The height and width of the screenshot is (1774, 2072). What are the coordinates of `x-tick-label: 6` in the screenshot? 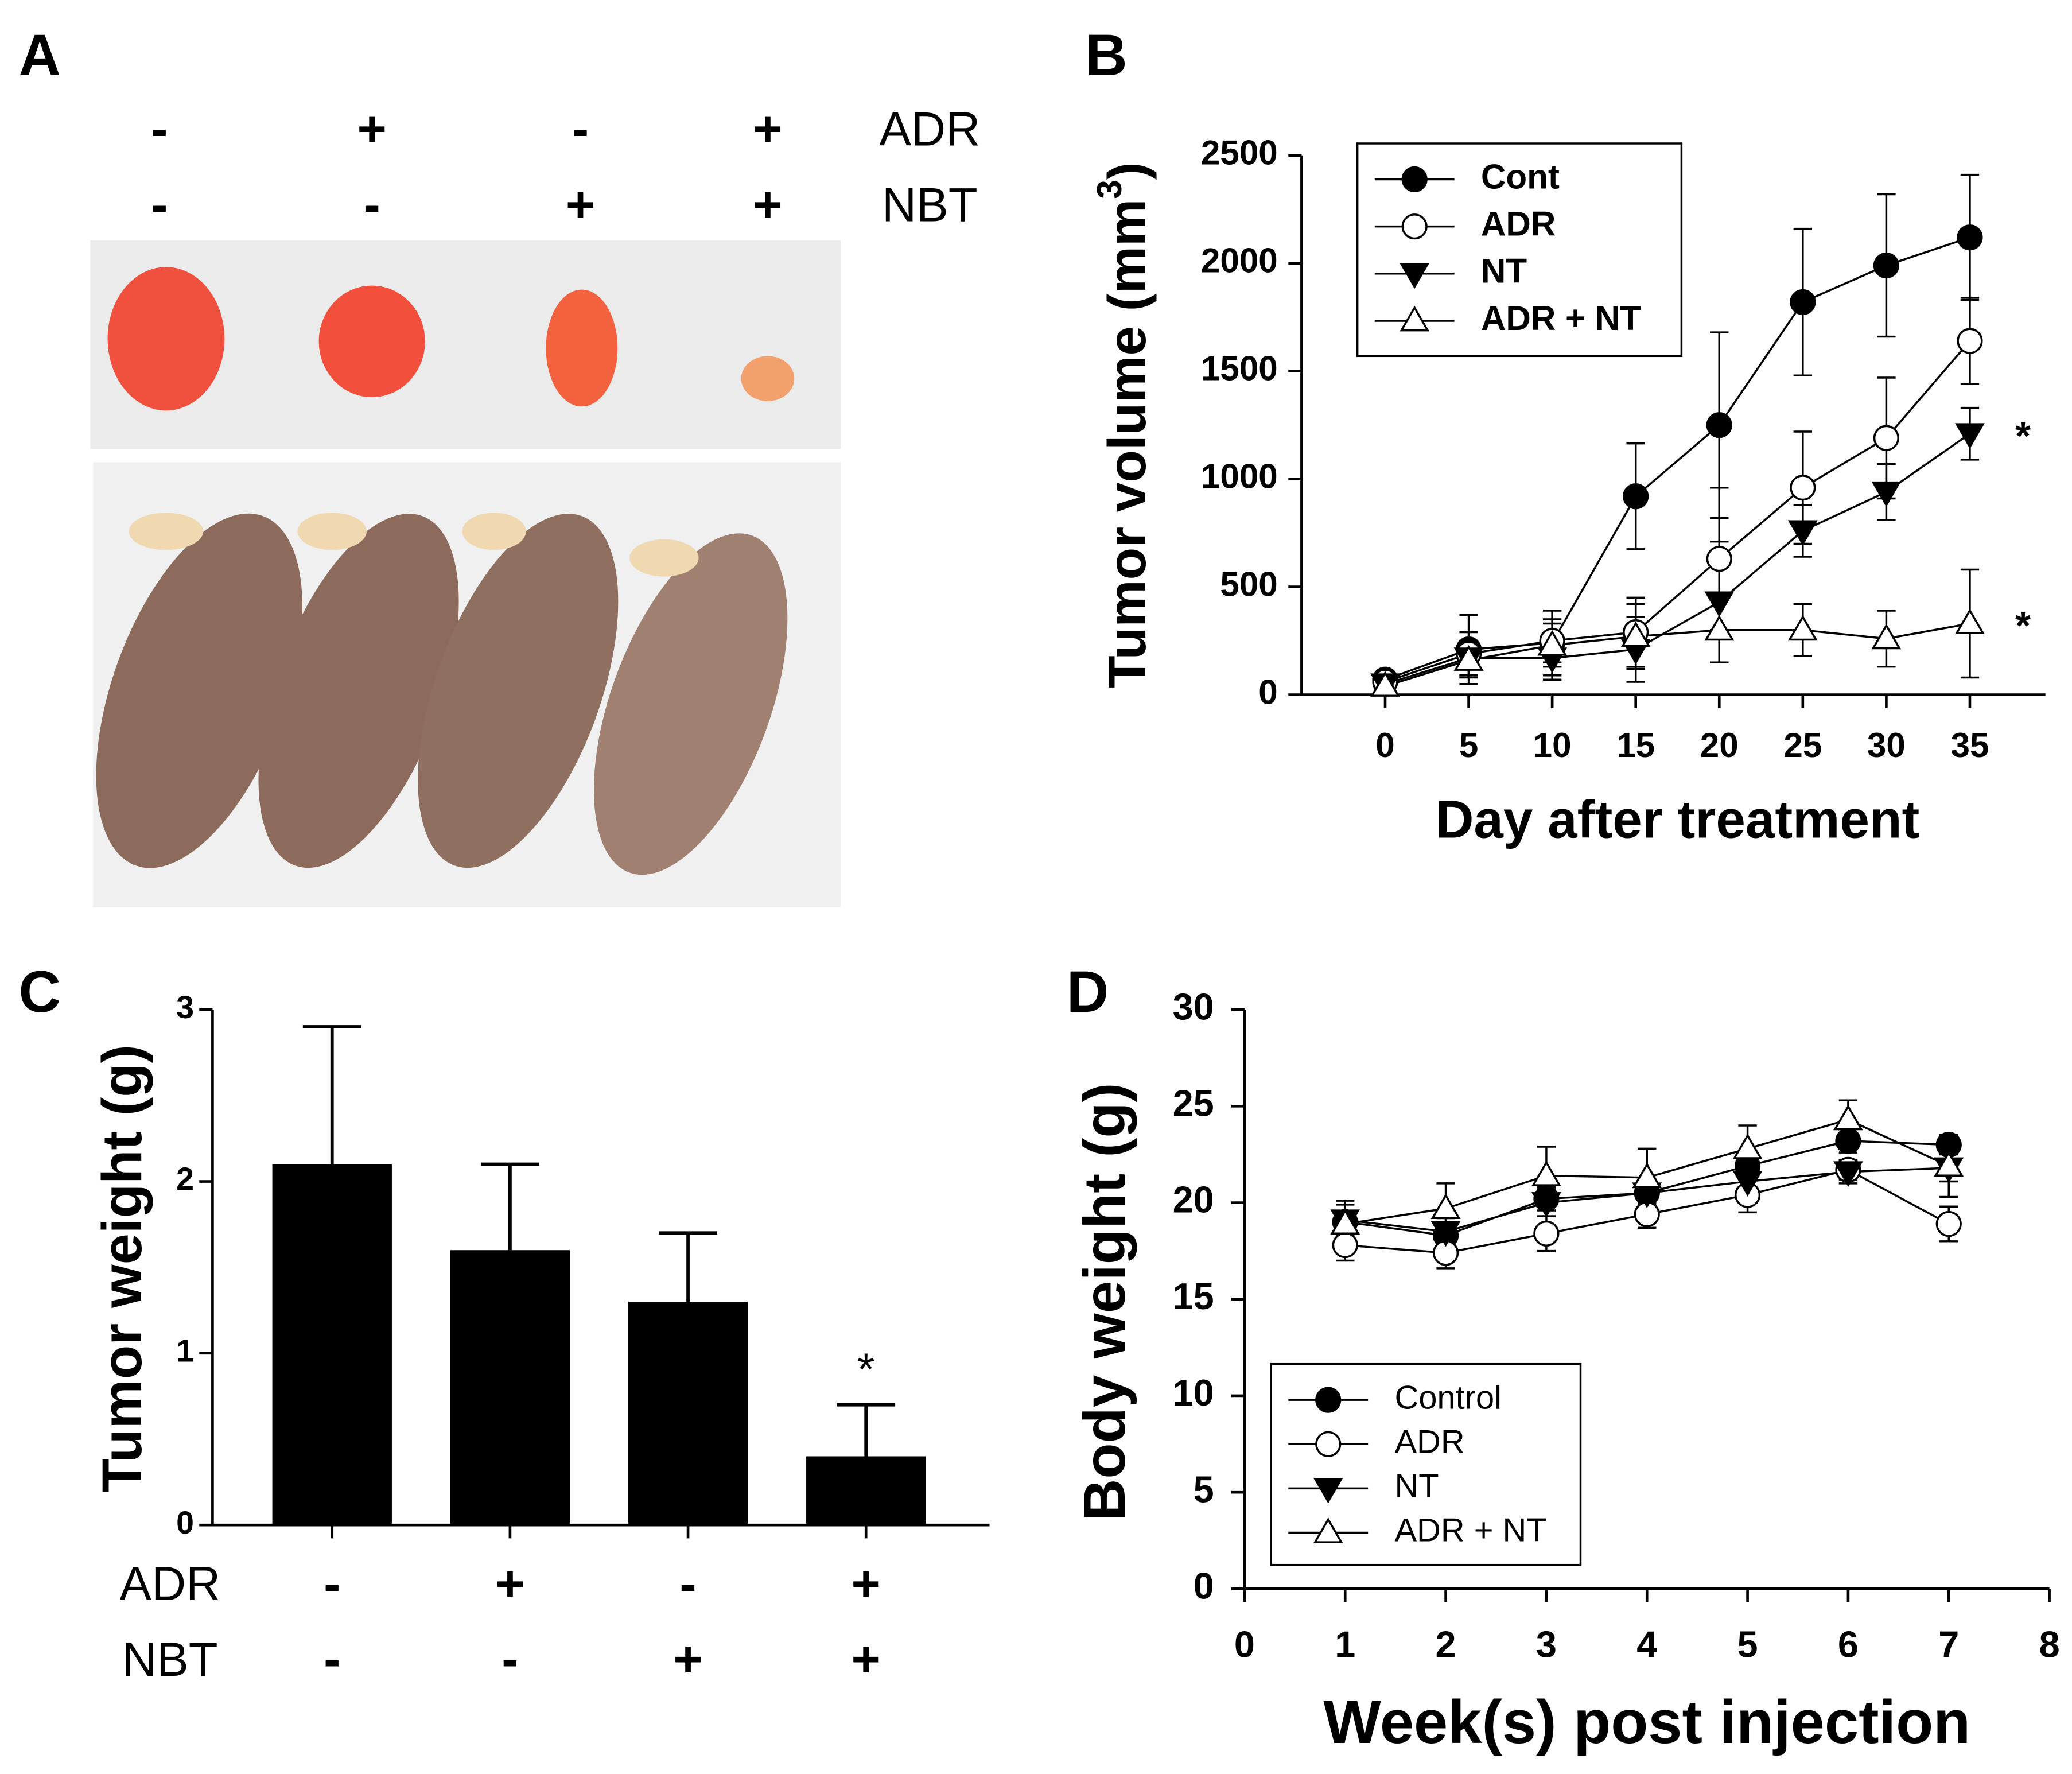 It's located at (1848, 1644).